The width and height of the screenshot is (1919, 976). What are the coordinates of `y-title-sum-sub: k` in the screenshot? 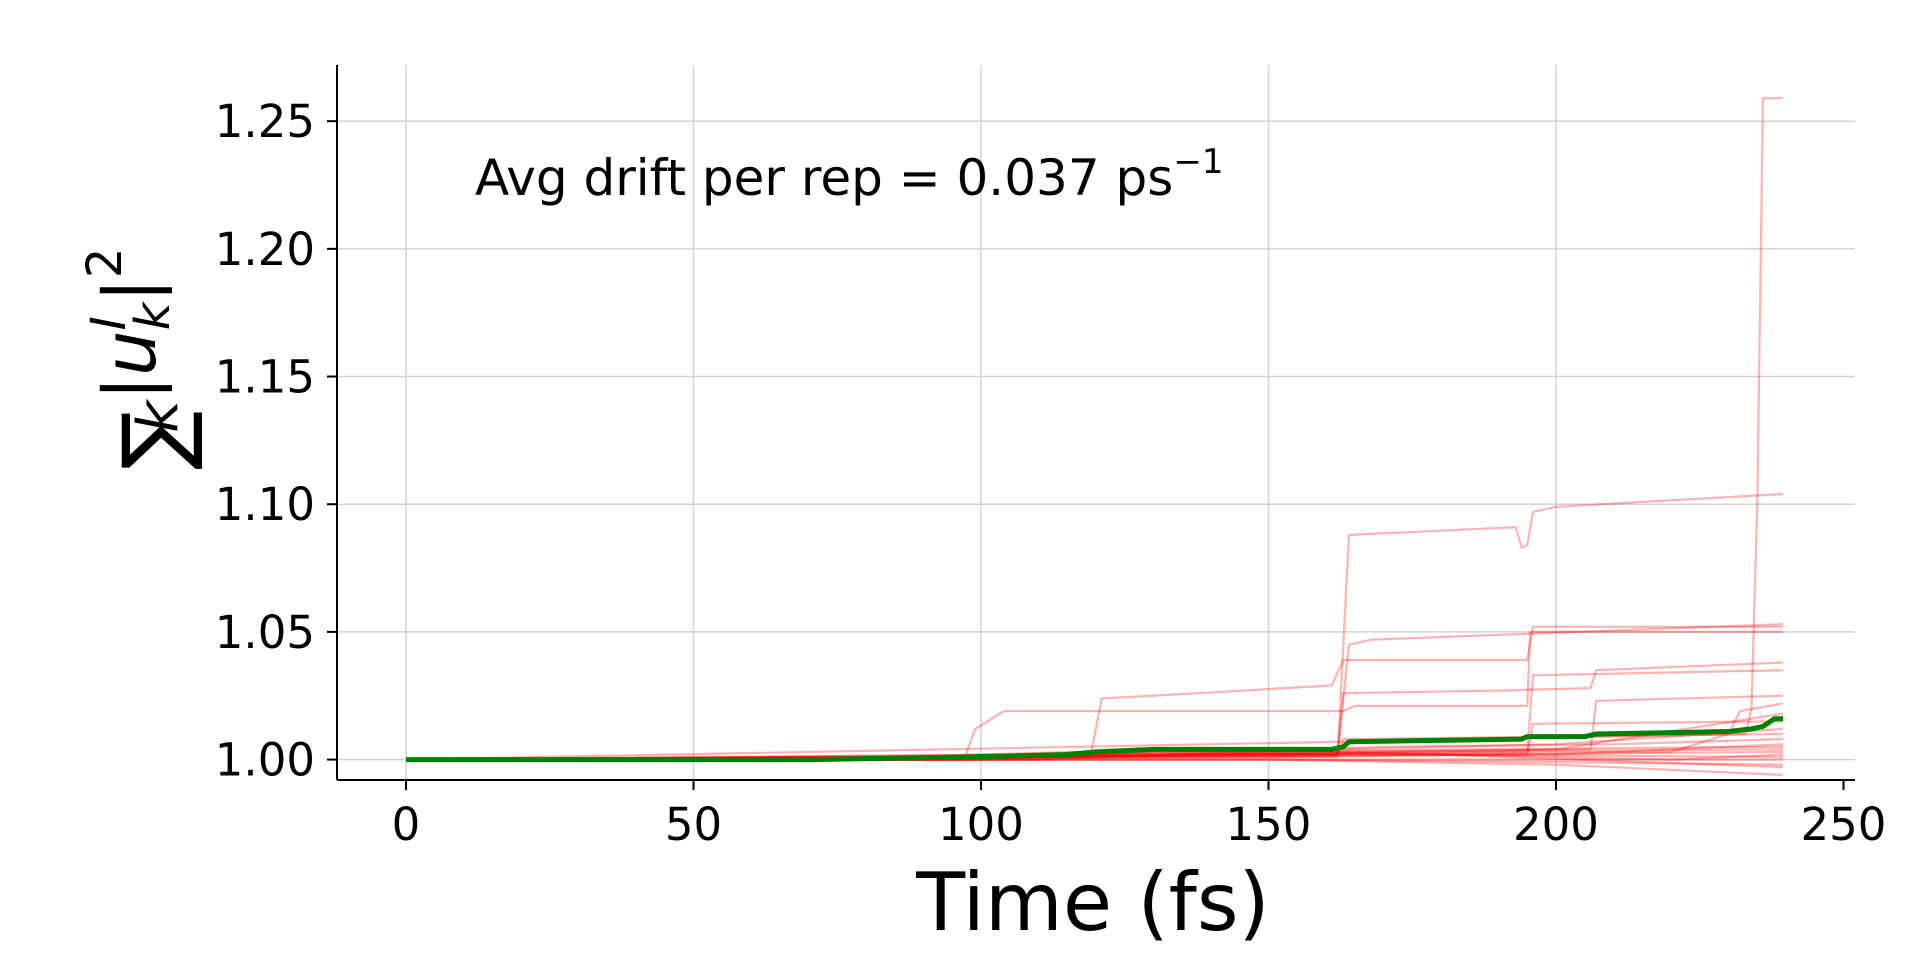 It's located at (158, 415).